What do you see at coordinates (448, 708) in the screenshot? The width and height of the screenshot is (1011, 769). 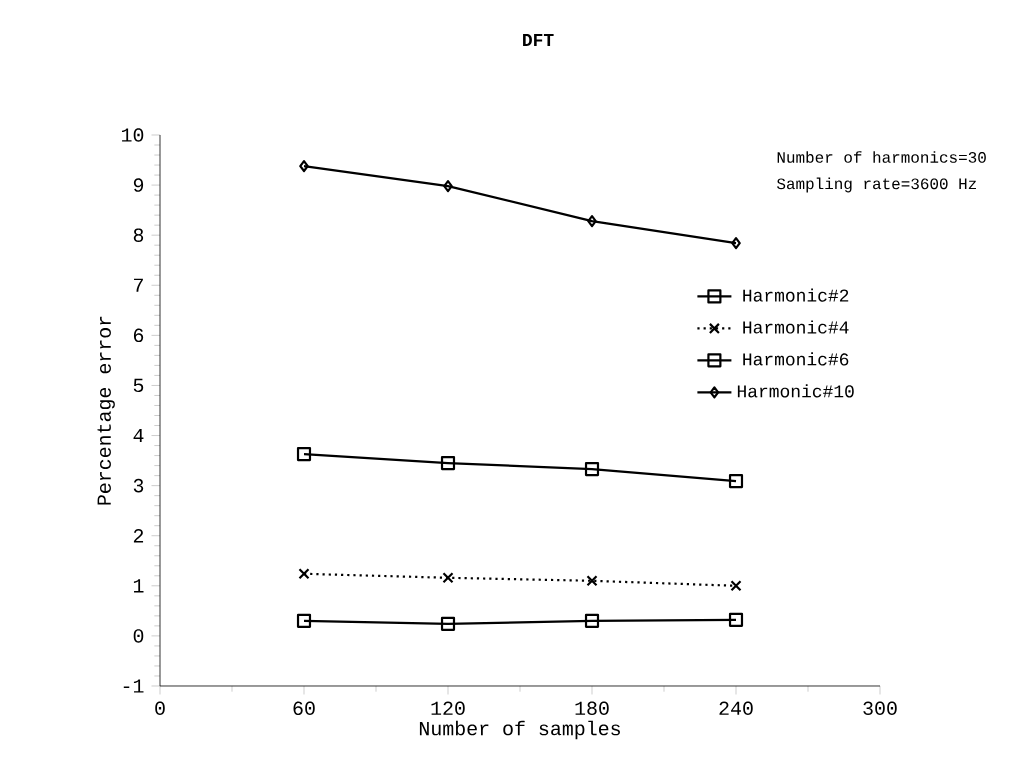 I see `x-tick-label: 120` at bounding box center [448, 708].